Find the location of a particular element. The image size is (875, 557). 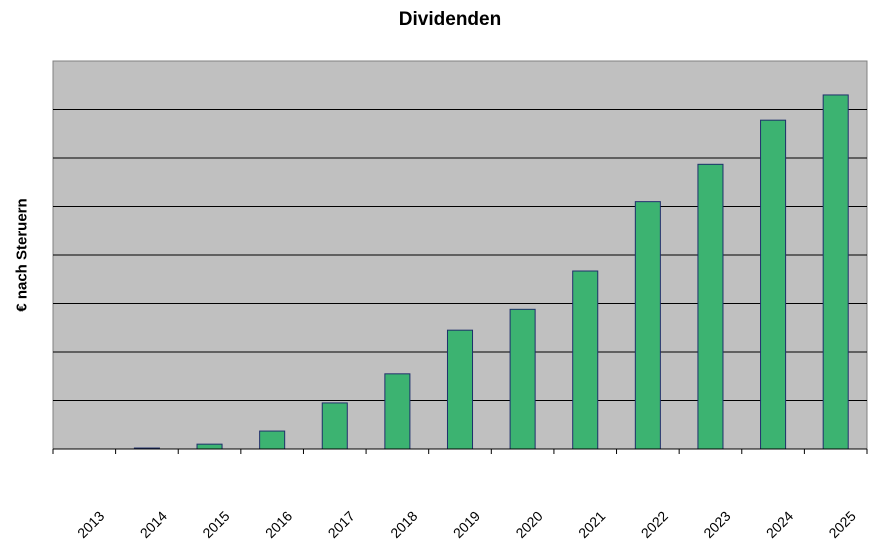

x-tick-label: 2017 is located at coordinates (341, 524).